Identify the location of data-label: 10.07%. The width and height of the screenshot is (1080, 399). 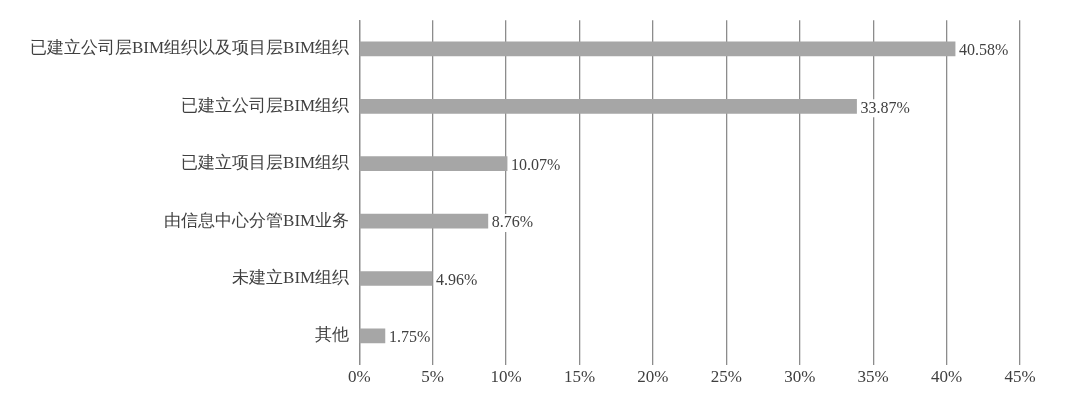
(536, 164).